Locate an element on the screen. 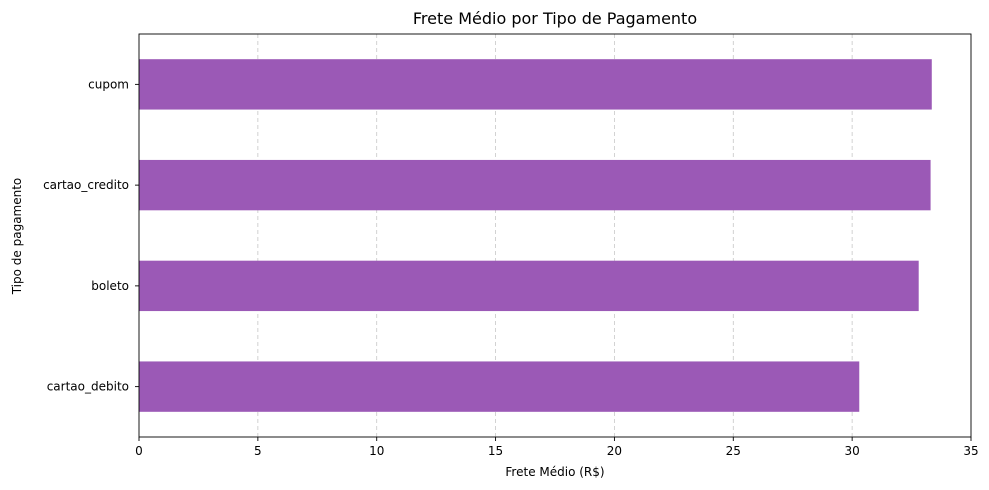  x-tick-label: 25 is located at coordinates (733, 451).